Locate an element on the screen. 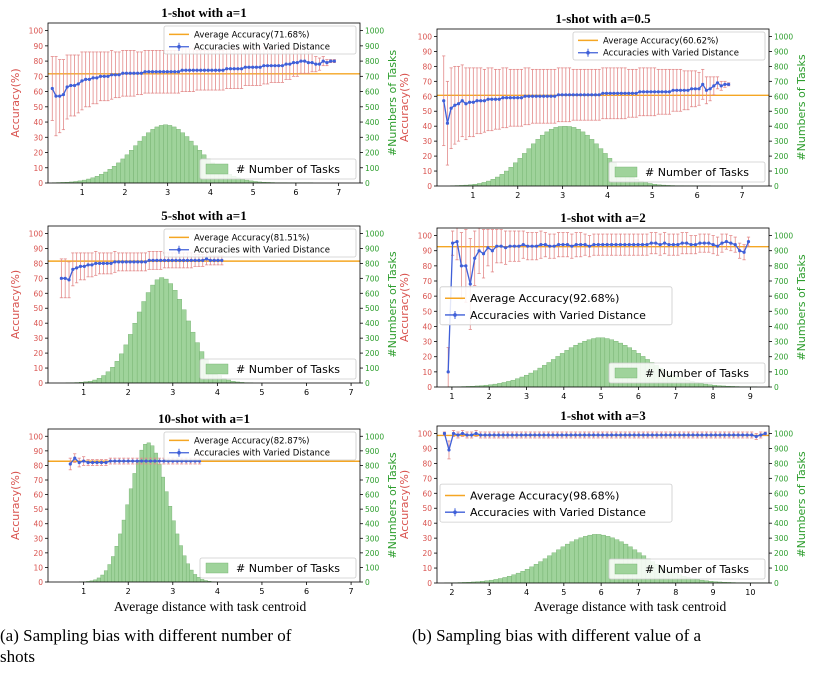  y-tick-label: 40 is located at coordinates (38, 524).